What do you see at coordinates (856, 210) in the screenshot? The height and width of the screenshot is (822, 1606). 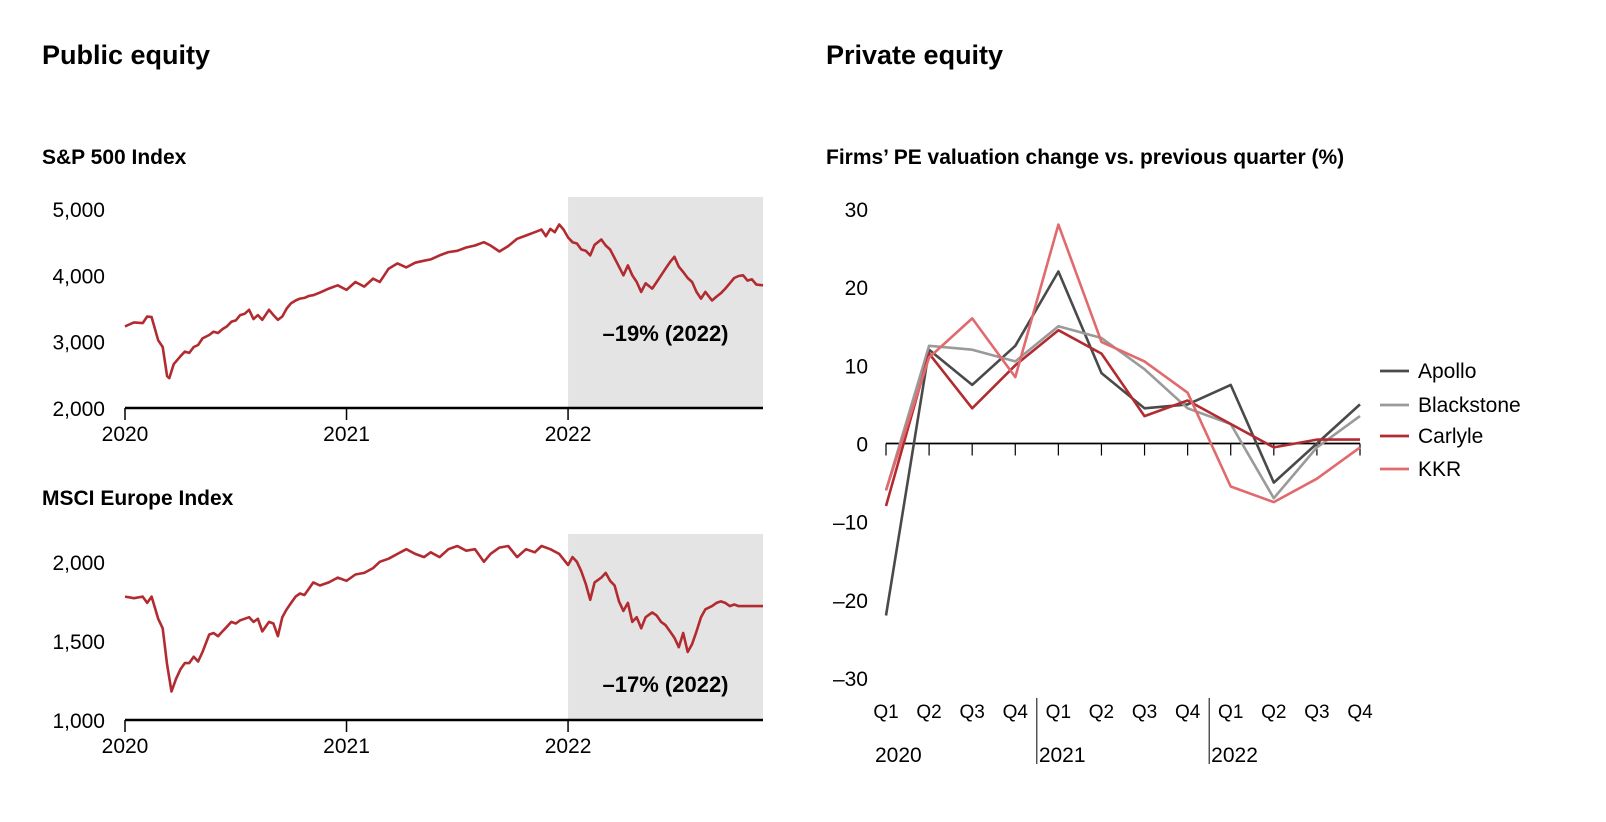 I see `pe-ytick-label: 30` at bounding box center [856, 210].